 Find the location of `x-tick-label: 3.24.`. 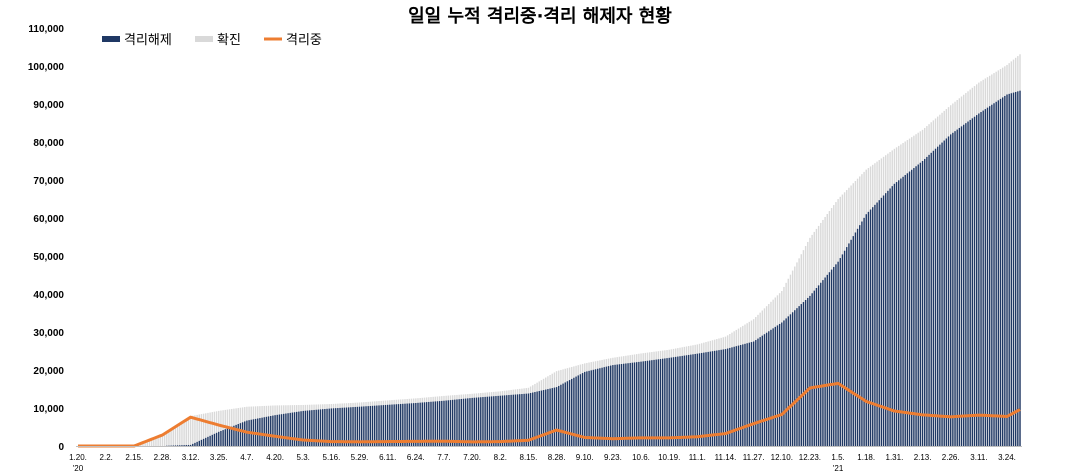

x-tick-label: 3.24. is located at coordinates (1007, 457).